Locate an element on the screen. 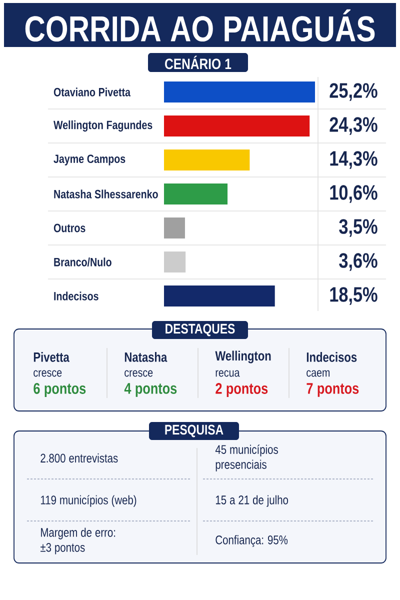 The image size is (400, 600). y-tick-label: Branco/Nulo is located at coordinates (83, 262).